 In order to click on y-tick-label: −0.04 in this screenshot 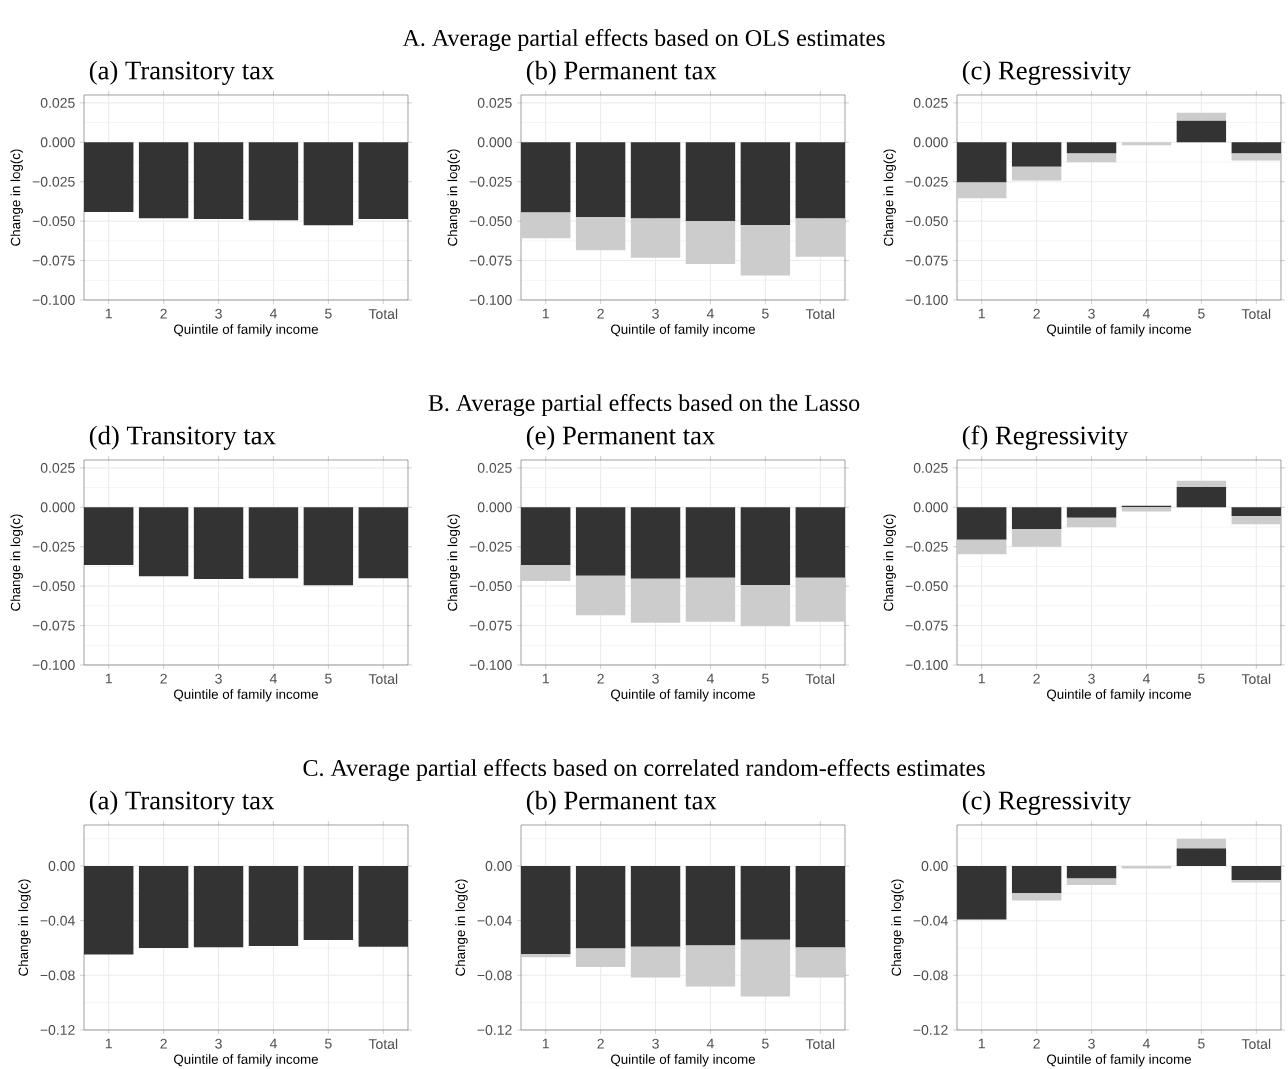, I will do `click(494, 920)`.